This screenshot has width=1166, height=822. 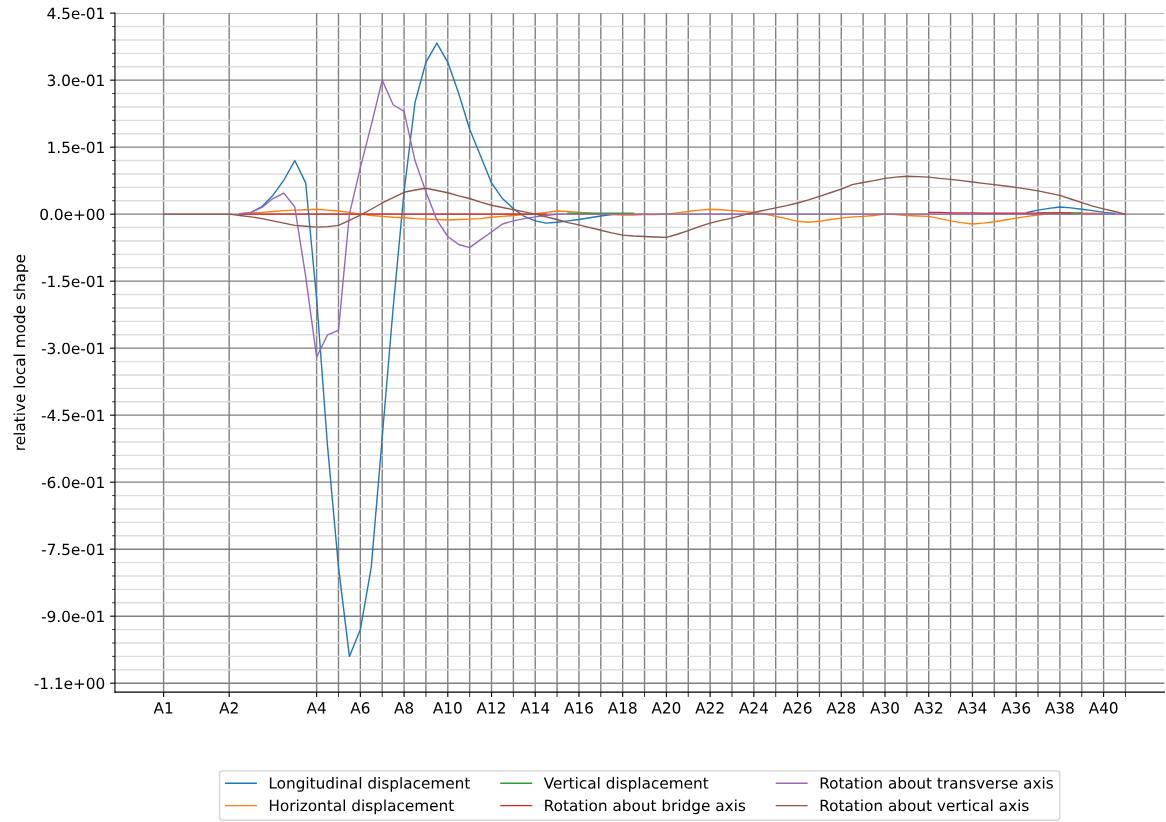 I want to click on y-tick-label: -1.5e-01, so click(x=72, y=281).